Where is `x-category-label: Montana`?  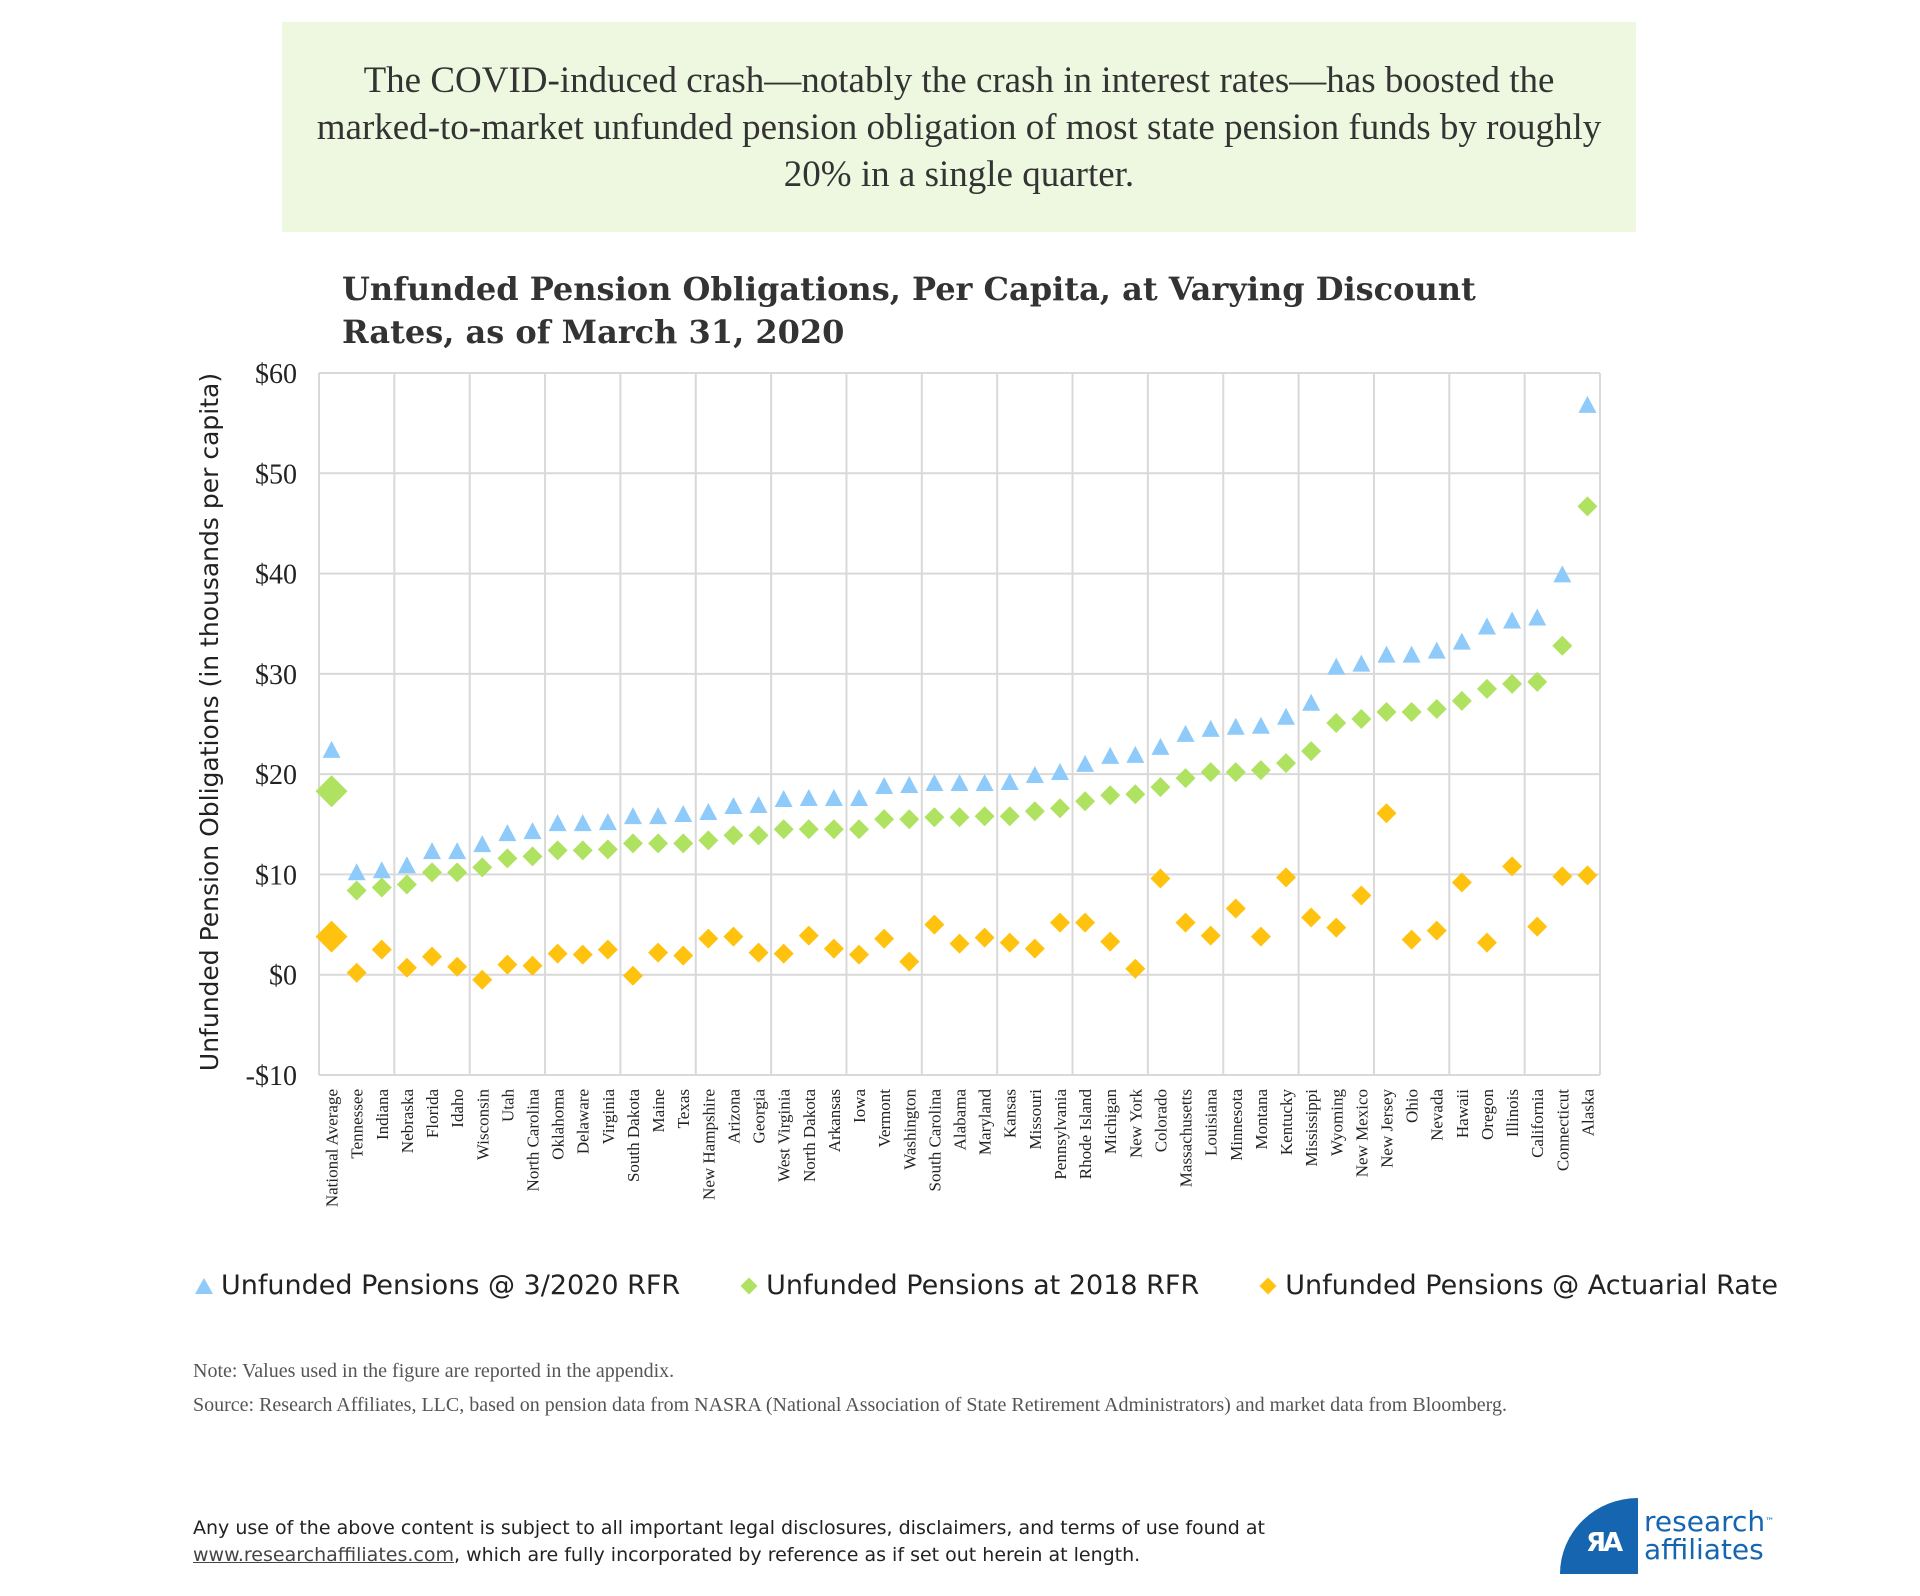
x-category-label: Montana is located at coordinates (1261, 1119).